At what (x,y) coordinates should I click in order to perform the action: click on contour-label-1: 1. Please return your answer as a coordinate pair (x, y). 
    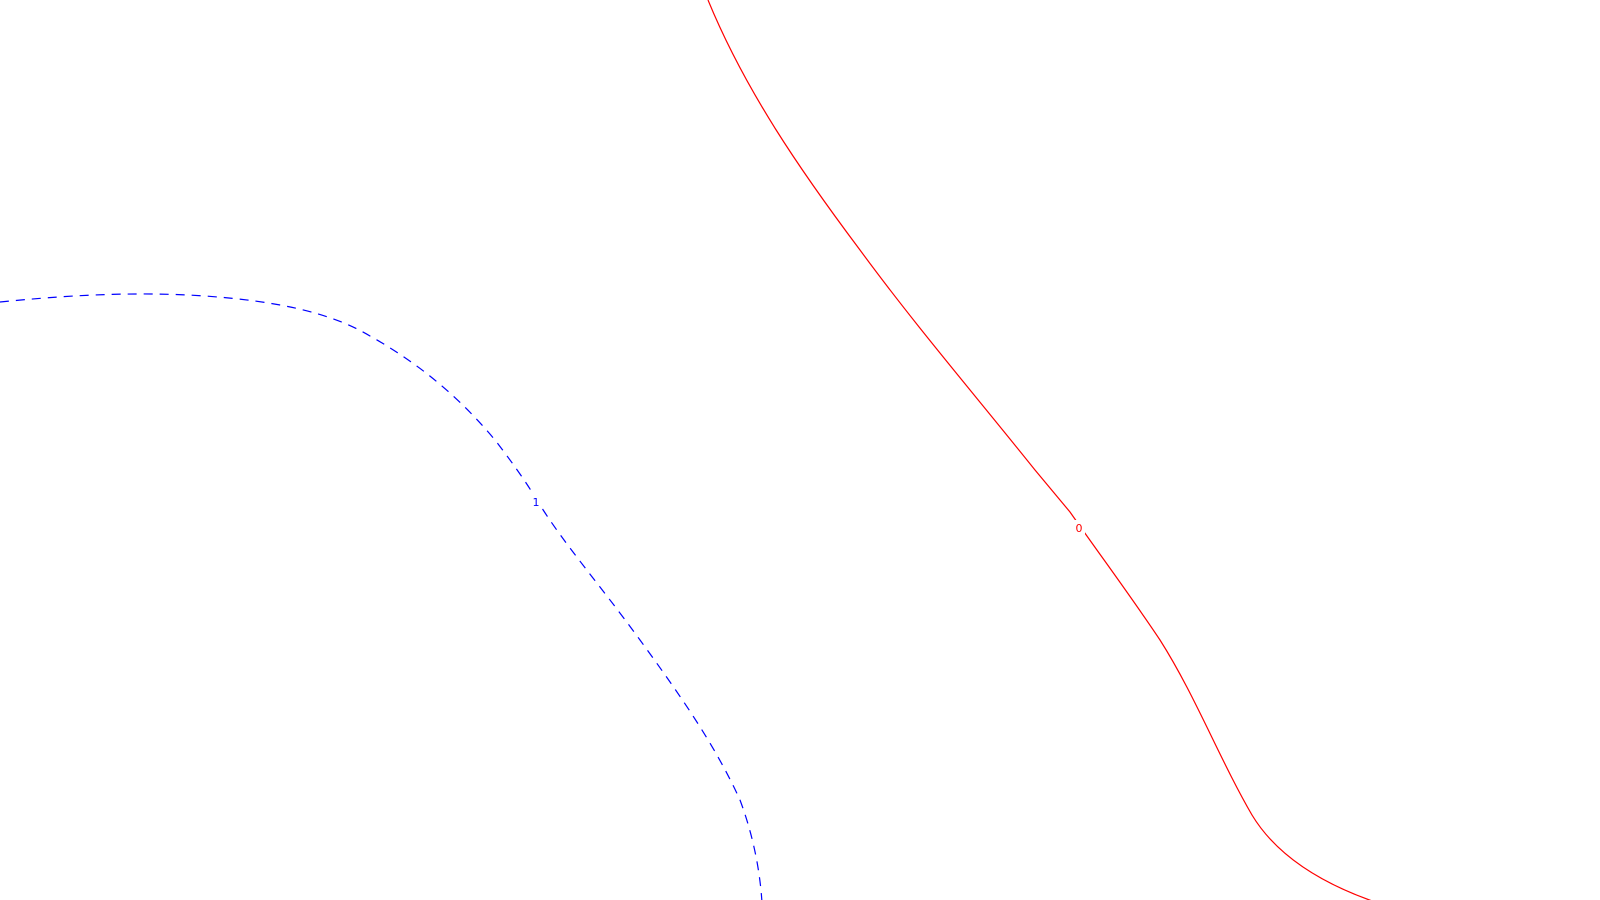
    Looking at the image, I should click on (536, 502).